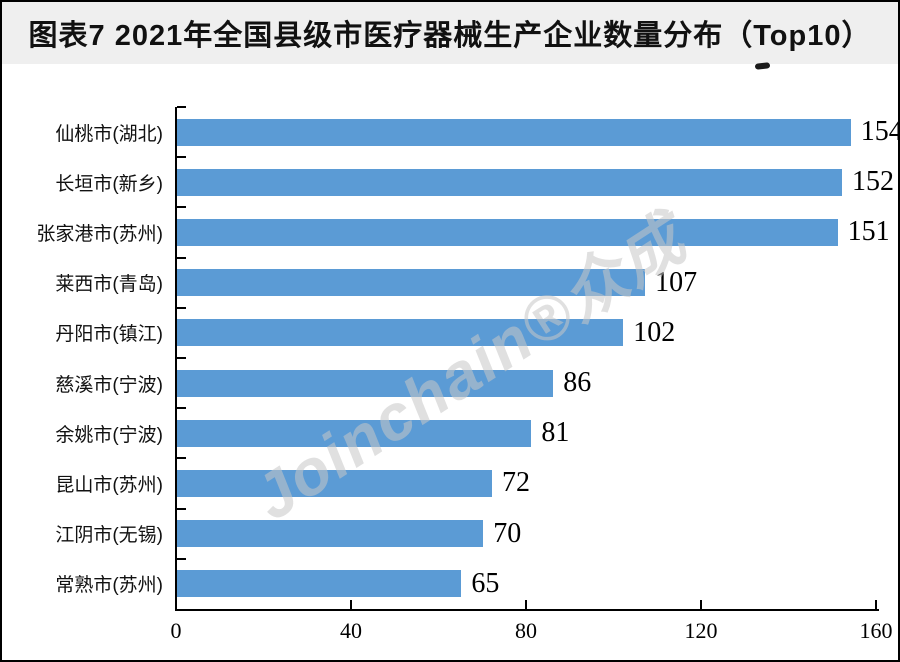  Describe the element at coordinates (109, 435) in the screenshot. I see `category-label: 余姚市(宁波)` at that location.